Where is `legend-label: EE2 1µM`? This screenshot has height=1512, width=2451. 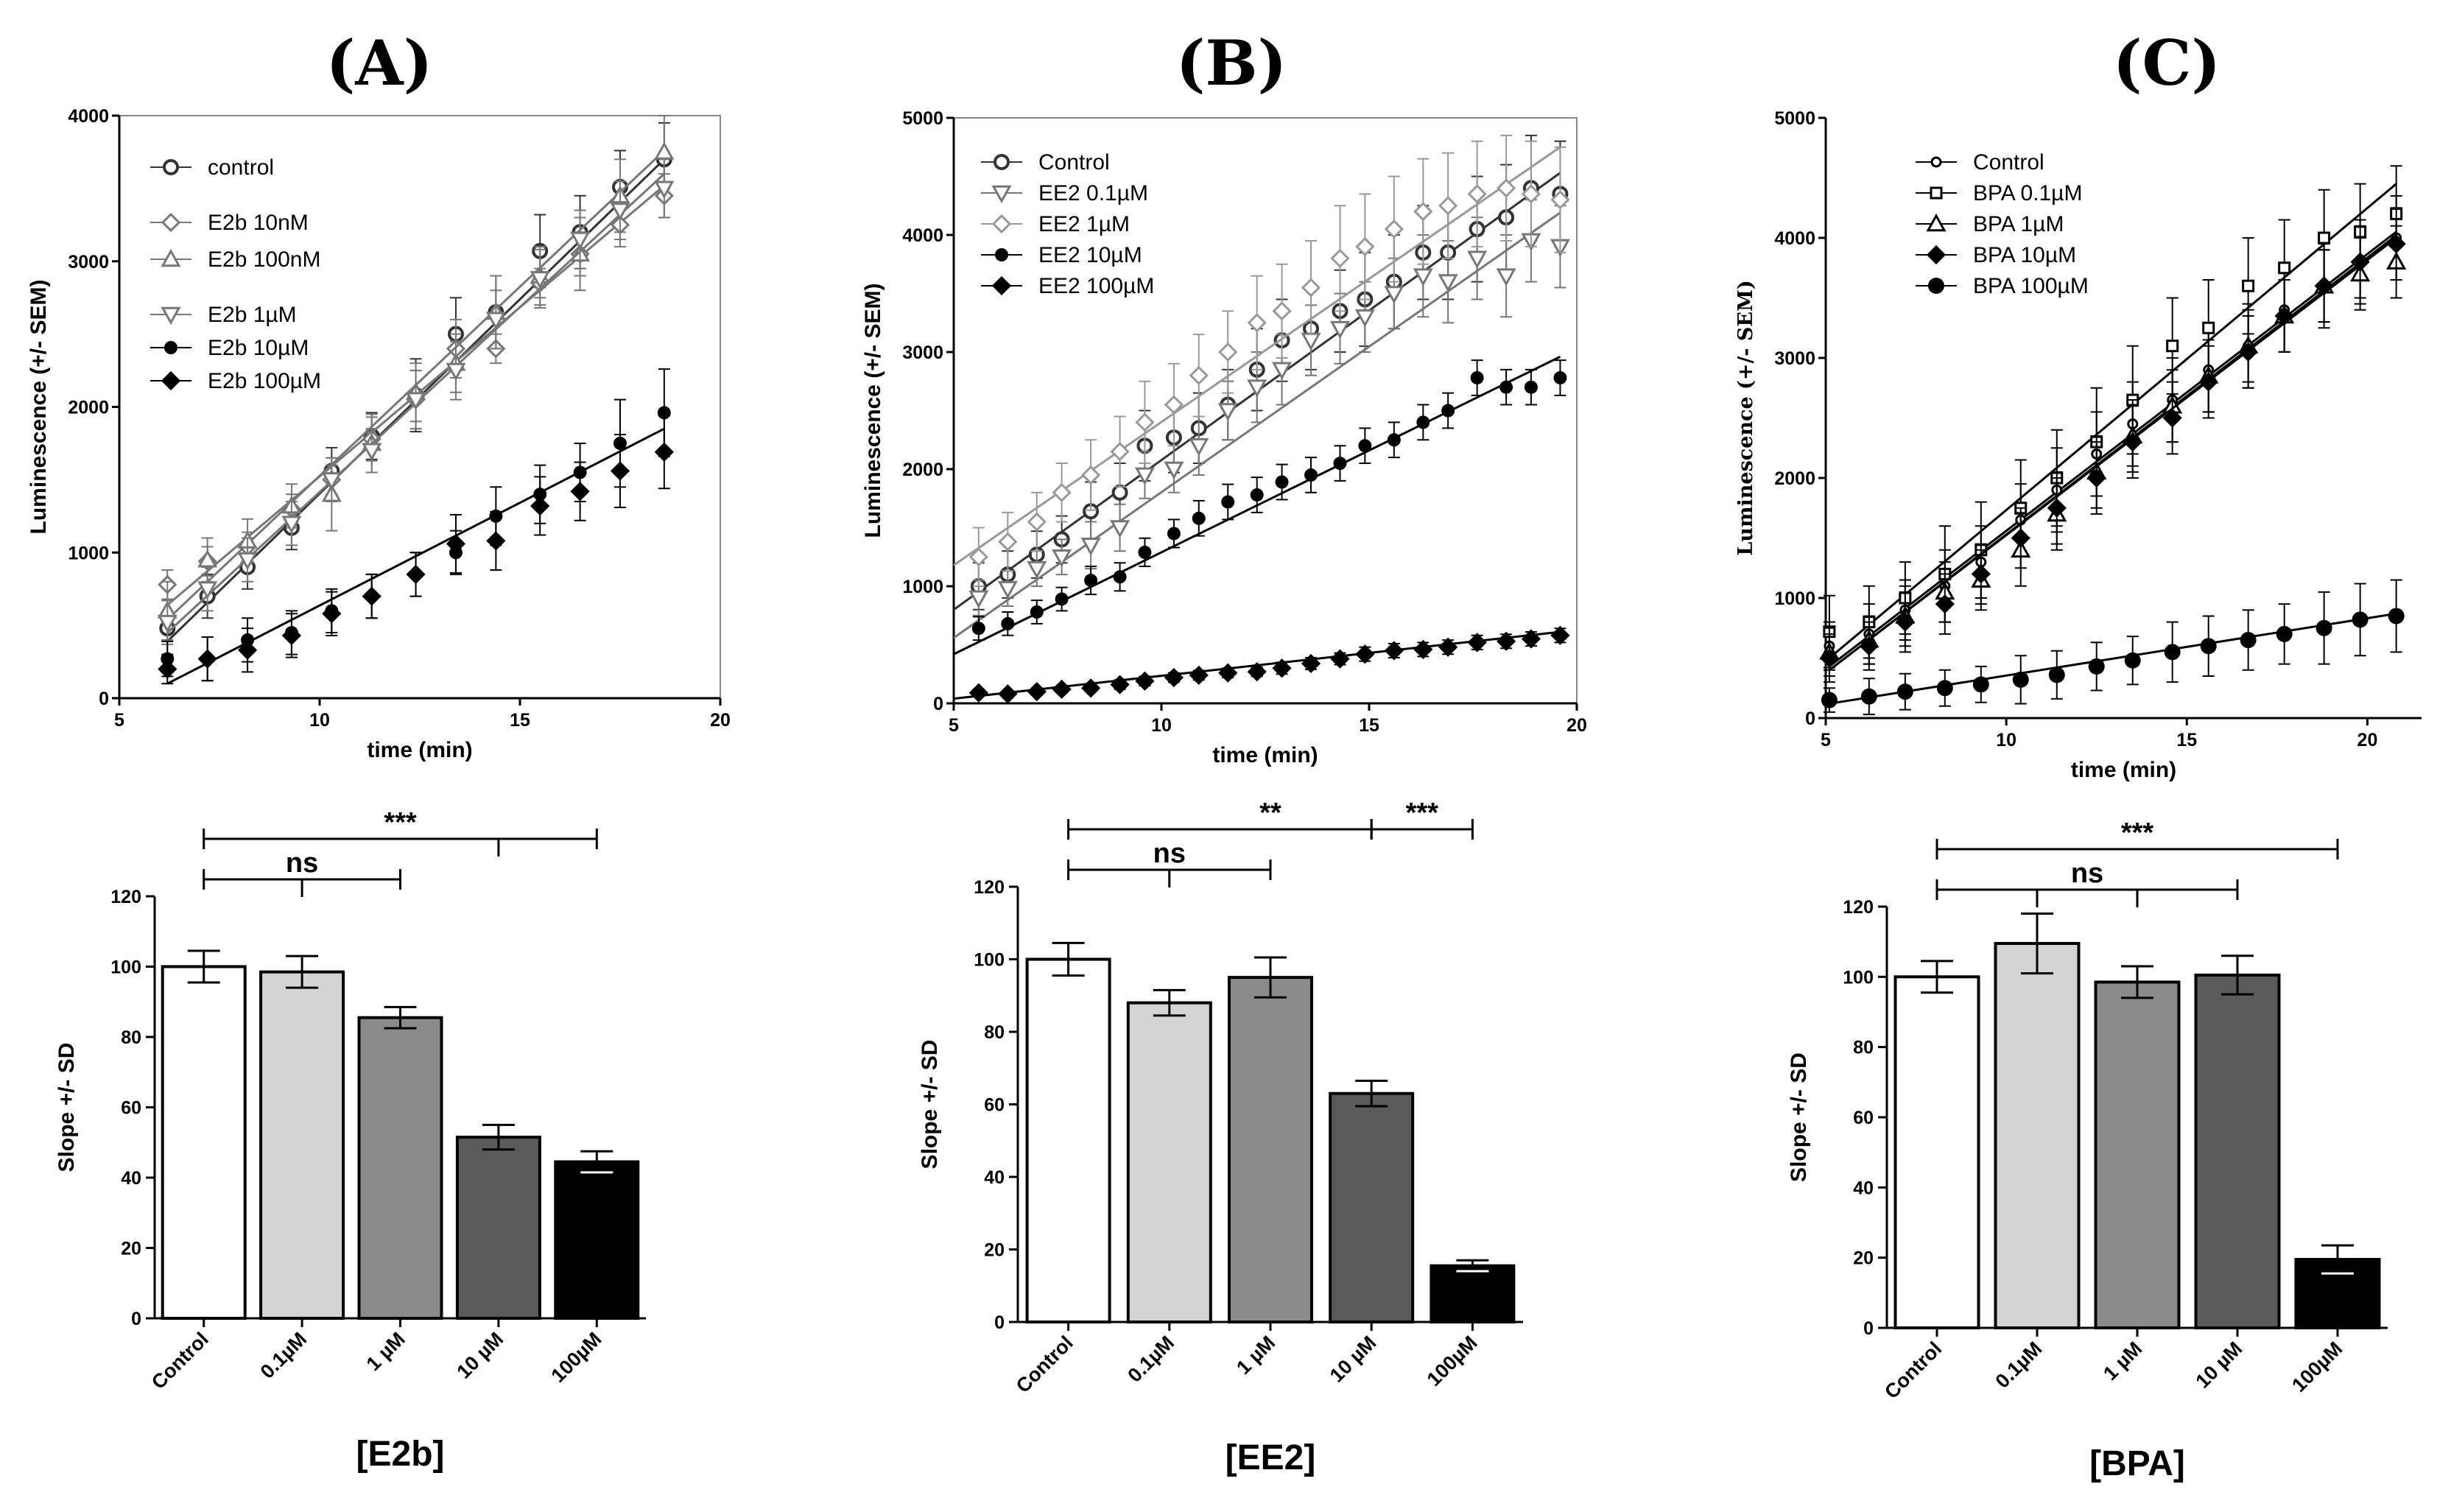 legend-label: EE2 1µM is located at coordinates (1084, 224).